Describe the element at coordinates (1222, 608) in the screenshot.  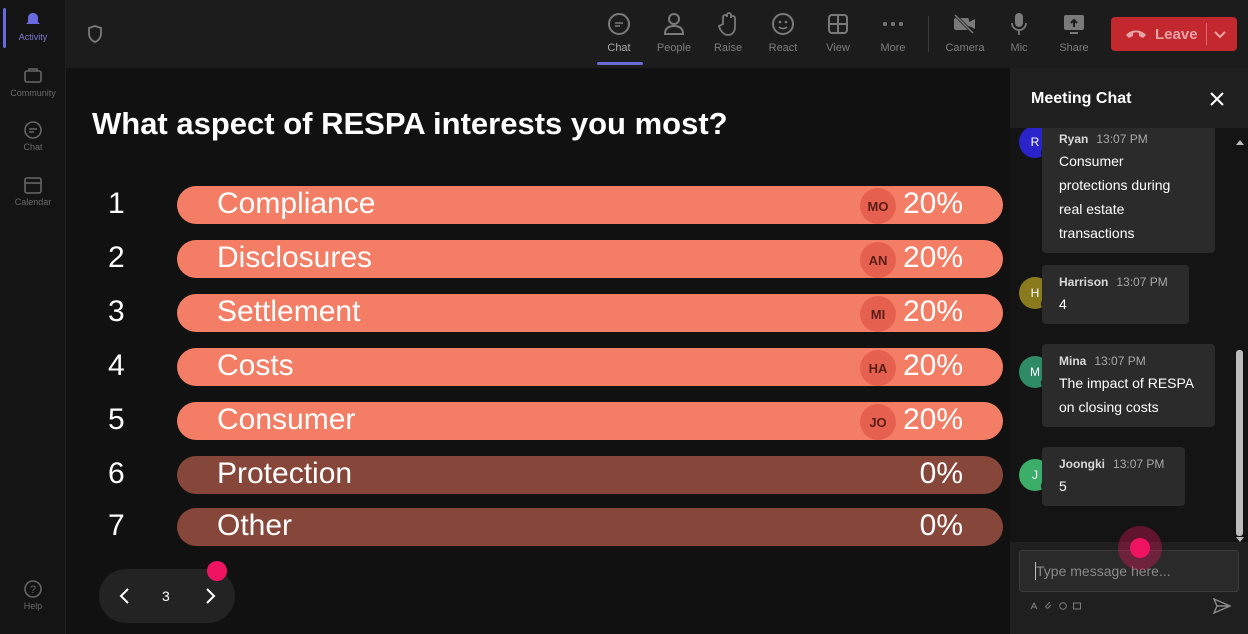
I see `send-icon` at that location.